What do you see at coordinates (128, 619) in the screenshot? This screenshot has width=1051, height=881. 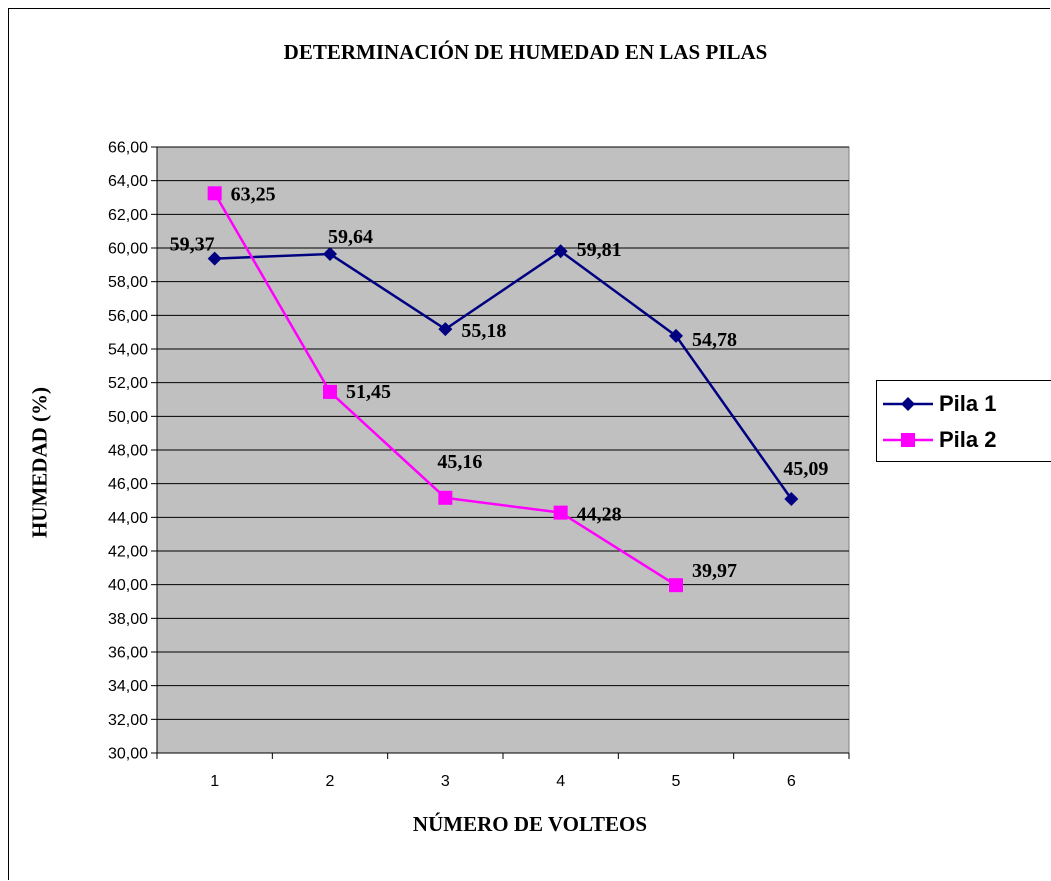 I see `y-tick-label: 38,00` at bounding box center [128, 619].